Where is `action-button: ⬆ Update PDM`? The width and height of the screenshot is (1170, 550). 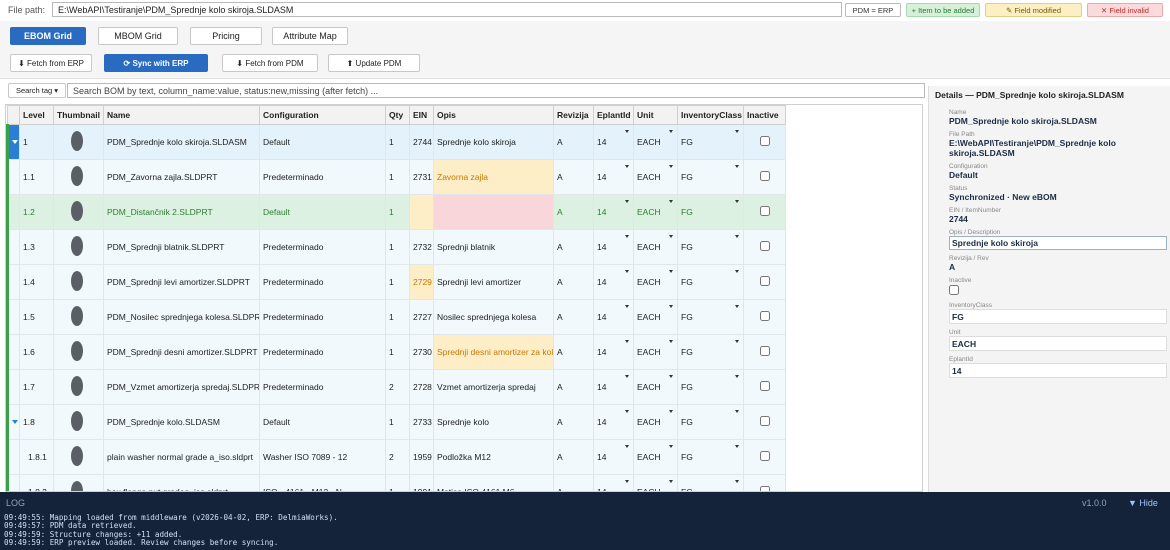
action-button: ⬆ Update PDM is located at coordinates (374, 63).